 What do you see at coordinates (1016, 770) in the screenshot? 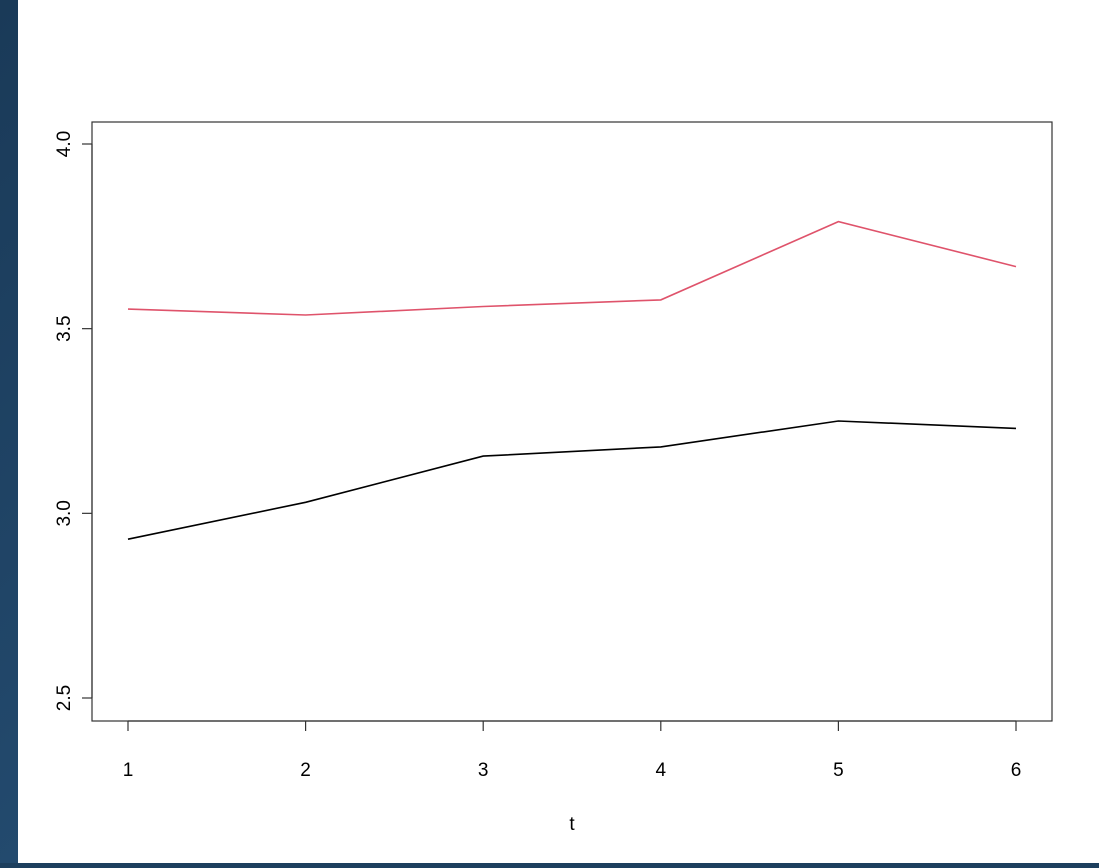
I see `x-tick-label: 6` at bounding box center [1016, 770].